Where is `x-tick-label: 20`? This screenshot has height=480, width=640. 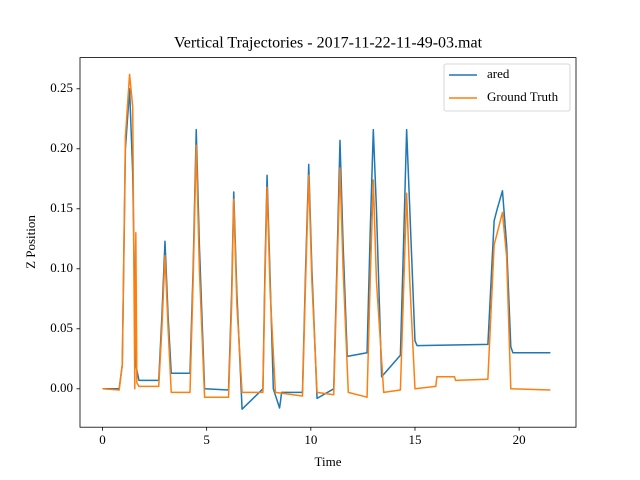 x-tick-label: 20 is located at coordinates (519, 439).